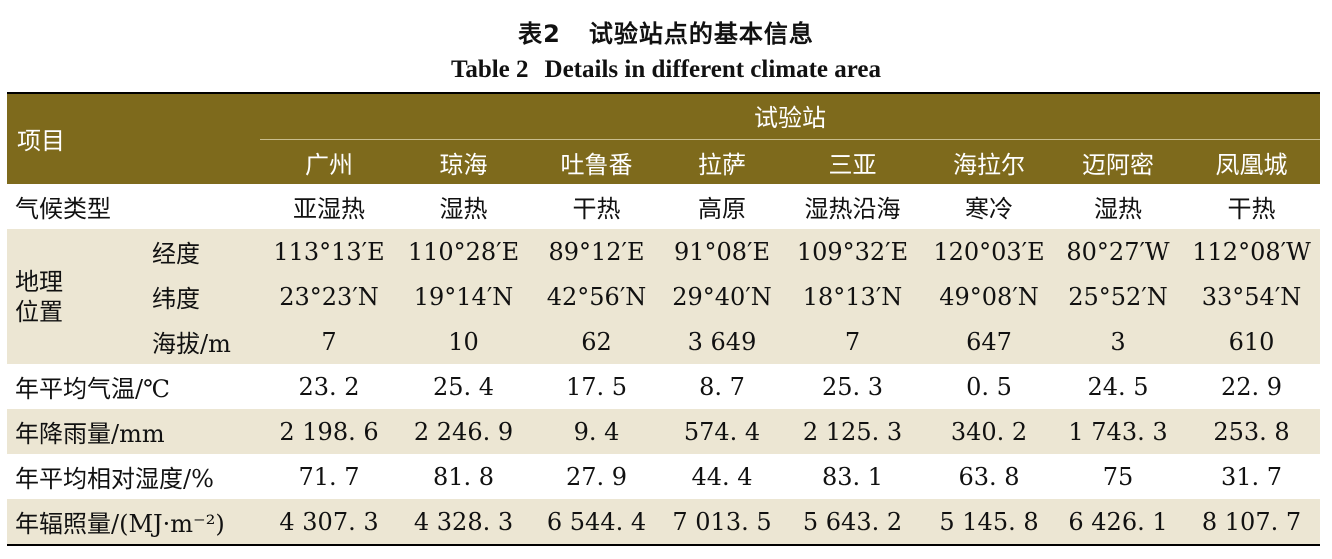 Image resolution: width=1332 pixels, height=559 pixels. What do you see at coordinates (852, 386) in the screenshot?
I see `cell: 25. 3` at bounding box center [852, 386].